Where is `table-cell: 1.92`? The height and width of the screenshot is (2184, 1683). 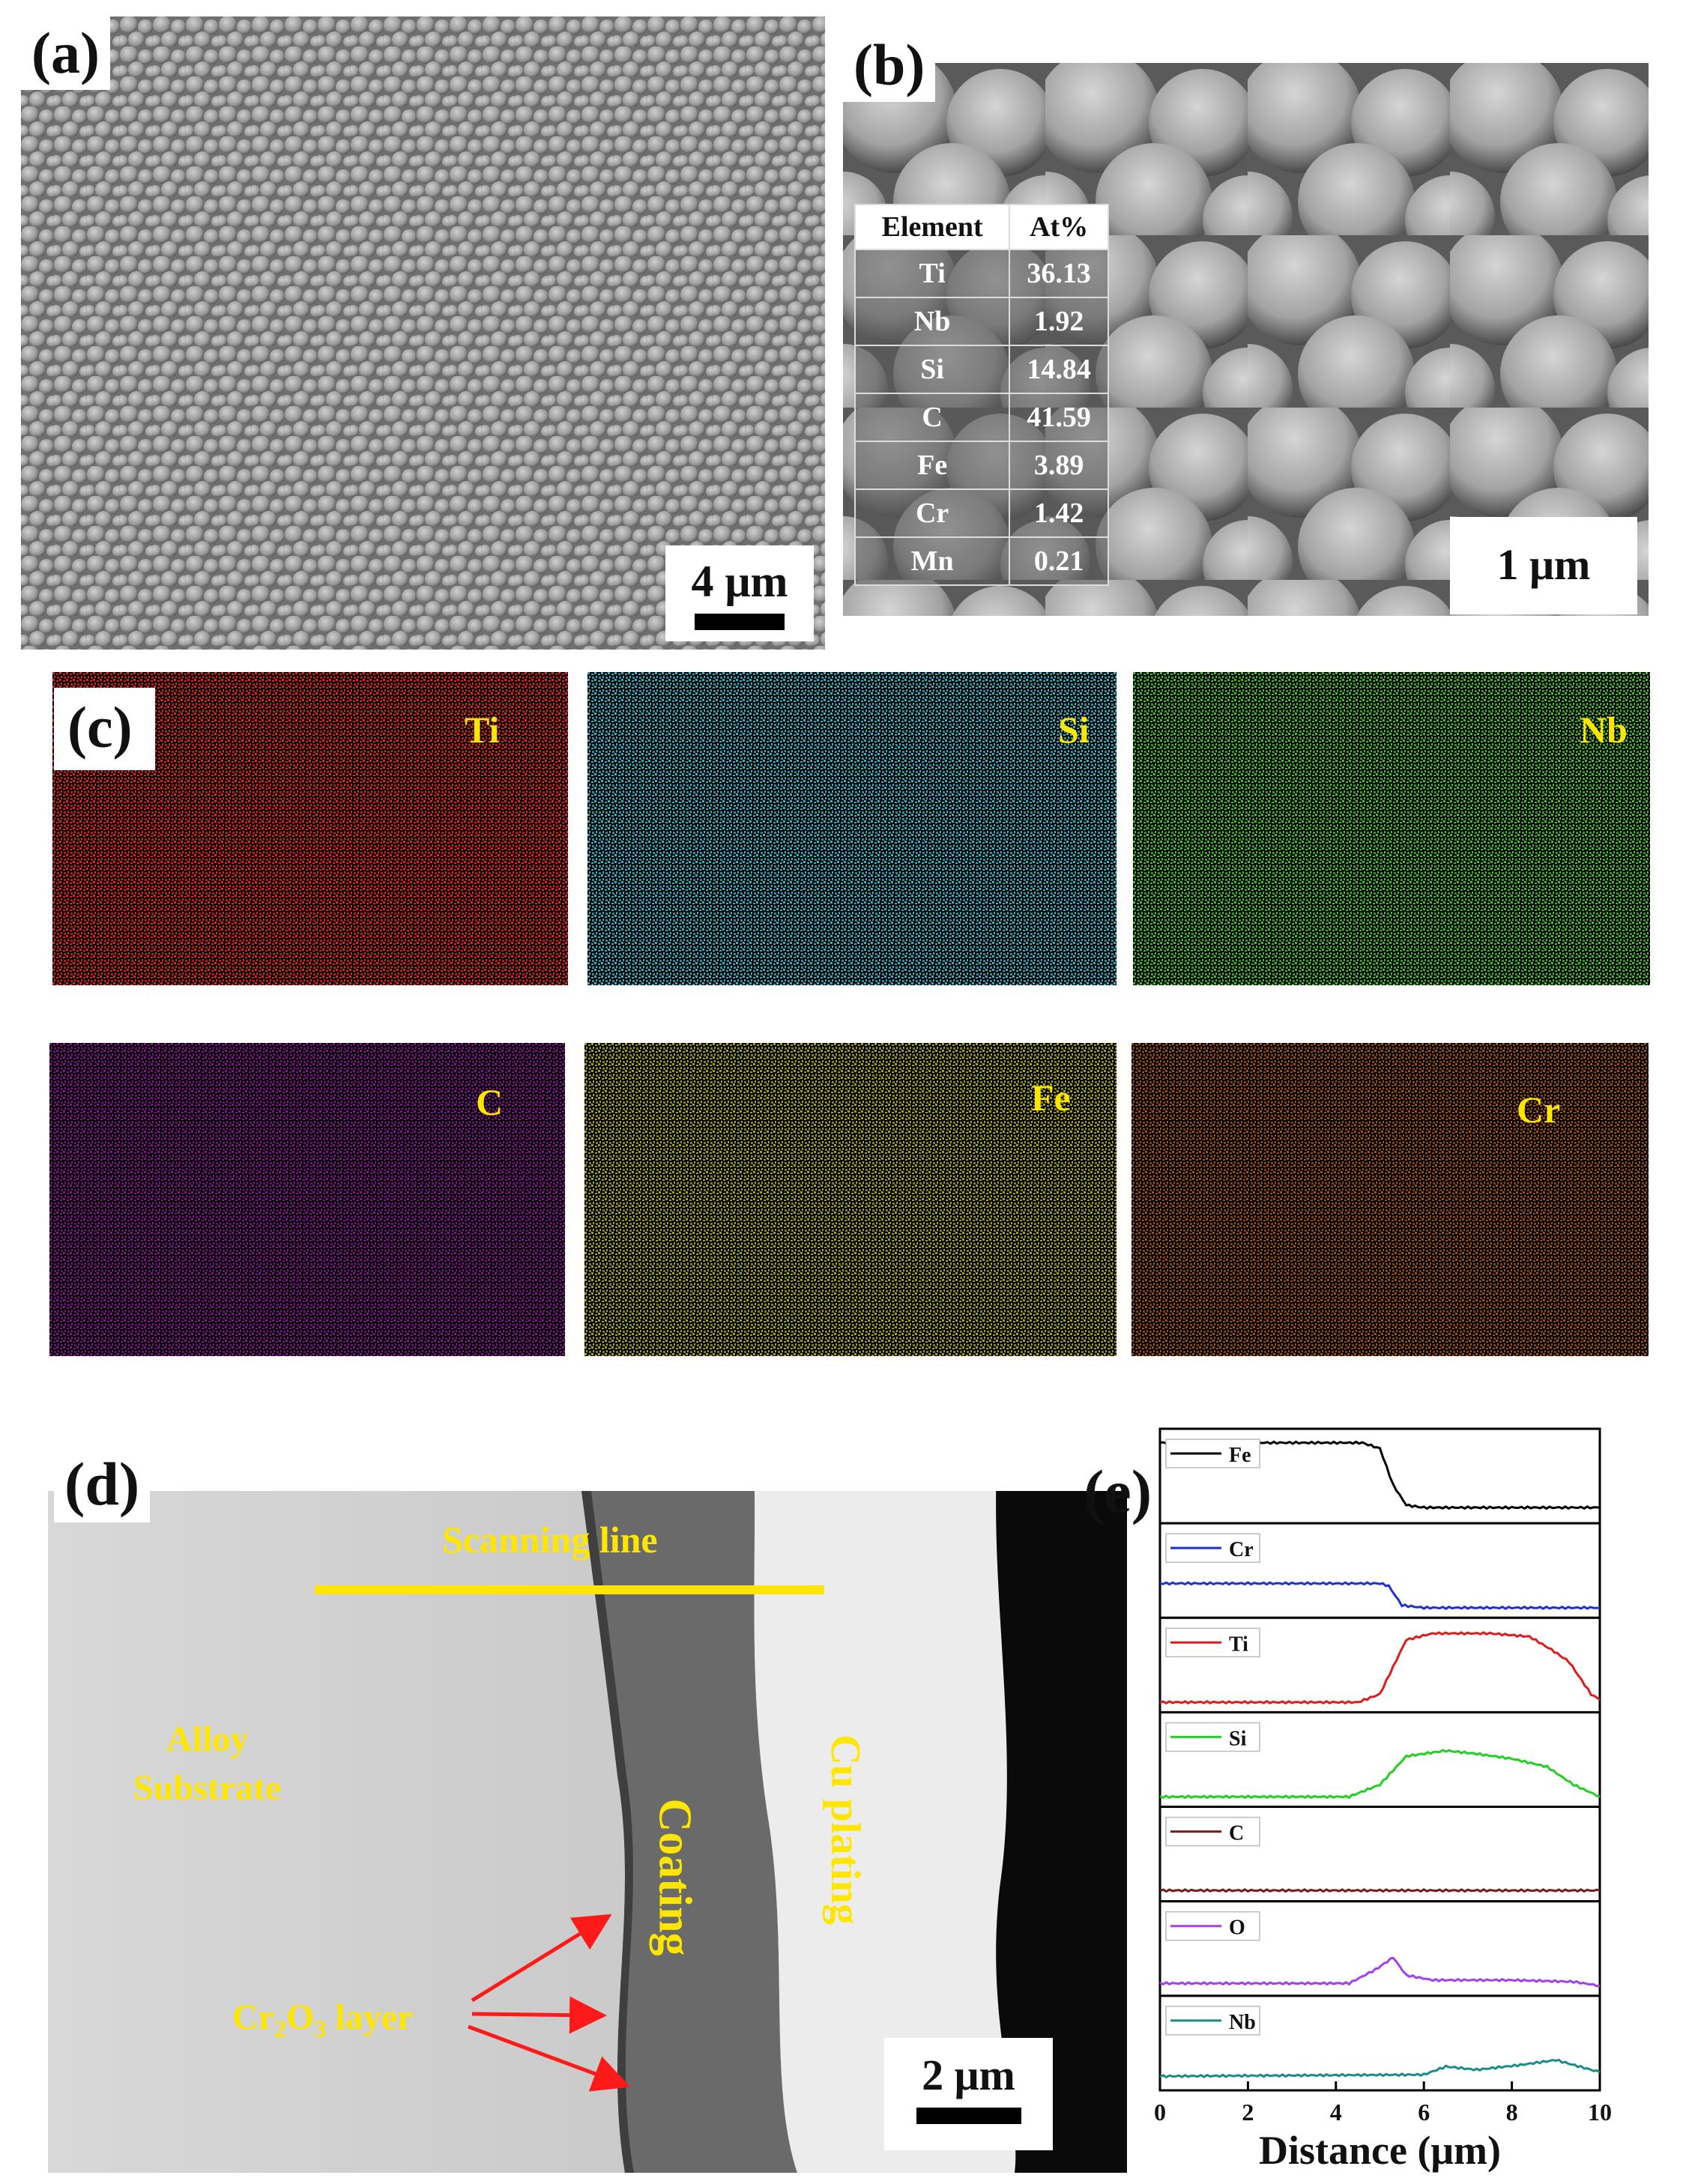 table-cell: 1.92 is located at coordinates (1059, 321).